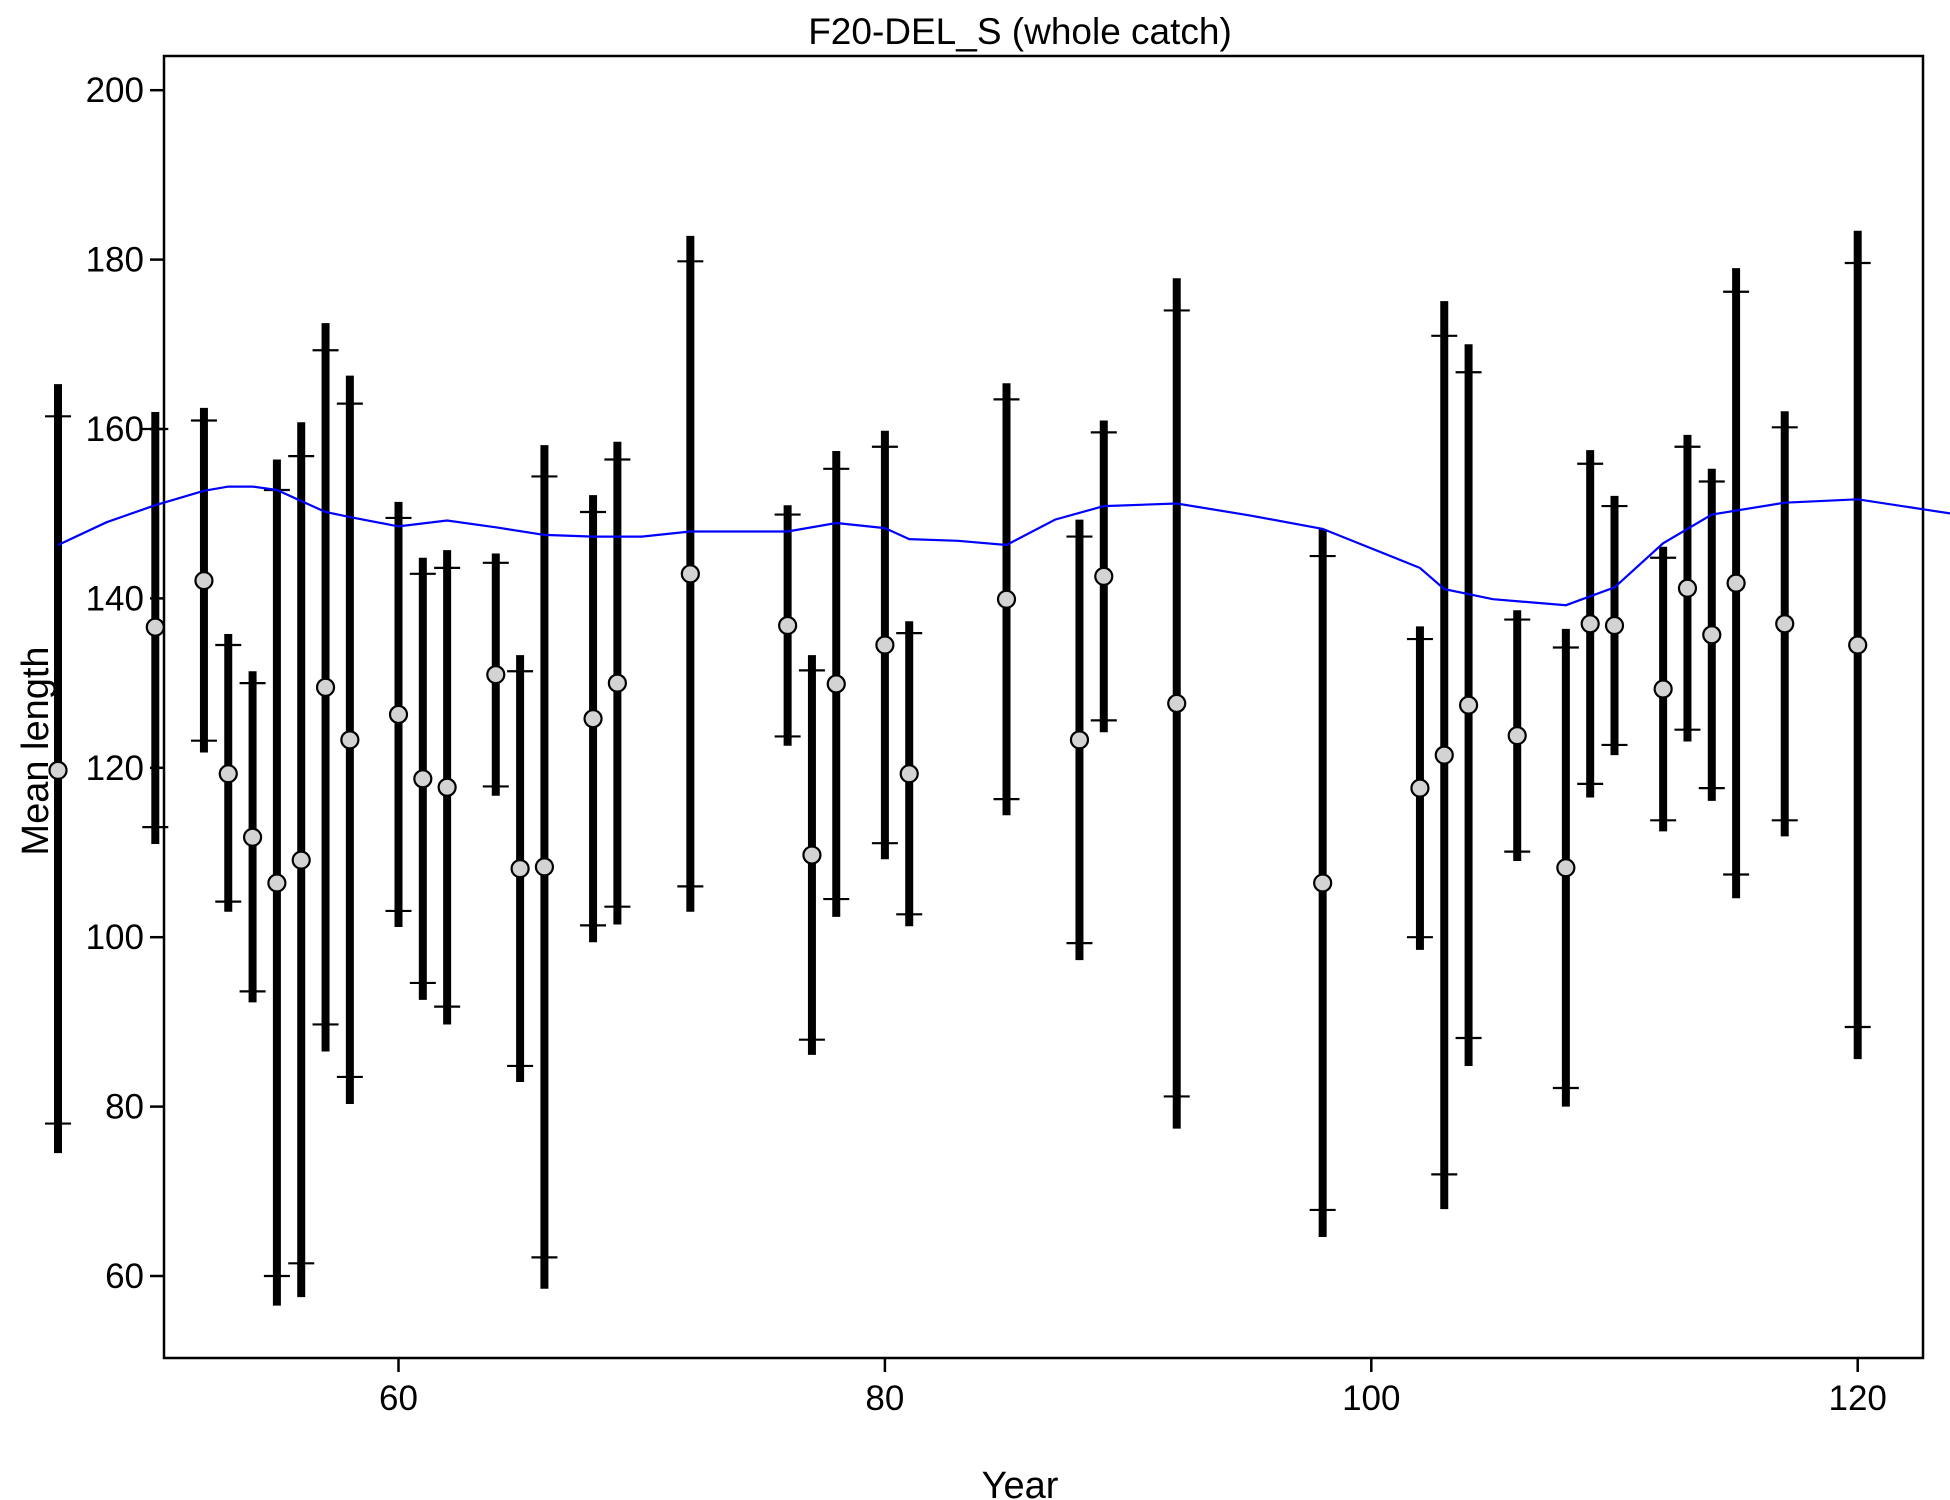  Describe the element at coordinates (1003, 546) in the screenshot. I see `fit-line` at that location.